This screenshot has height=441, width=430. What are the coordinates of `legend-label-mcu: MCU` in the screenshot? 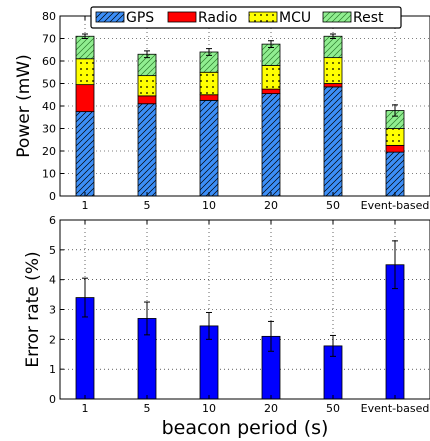 It's located at (295, 18).